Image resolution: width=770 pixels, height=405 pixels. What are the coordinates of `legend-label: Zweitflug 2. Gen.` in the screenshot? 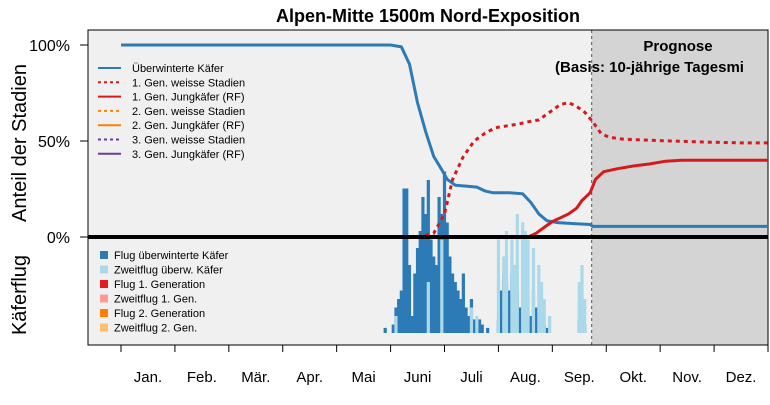 It's located at (155, 329).